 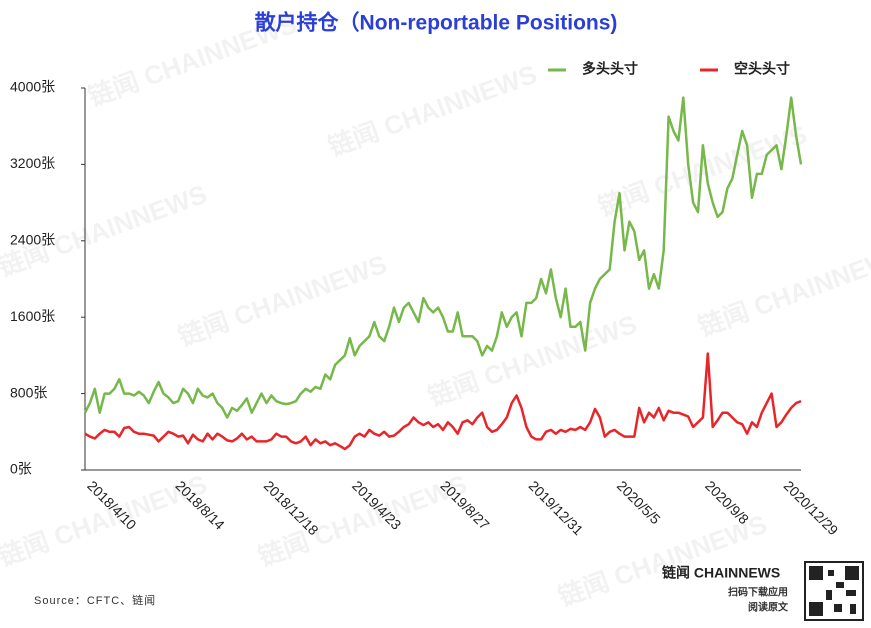 I want to click on y-tick-label: 2400张, so click(x=32, y=240).